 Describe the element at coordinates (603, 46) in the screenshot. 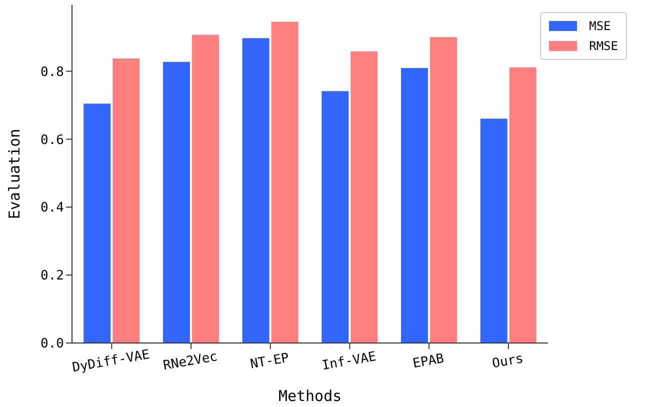

I see `legend-label: RMSE` at that location.